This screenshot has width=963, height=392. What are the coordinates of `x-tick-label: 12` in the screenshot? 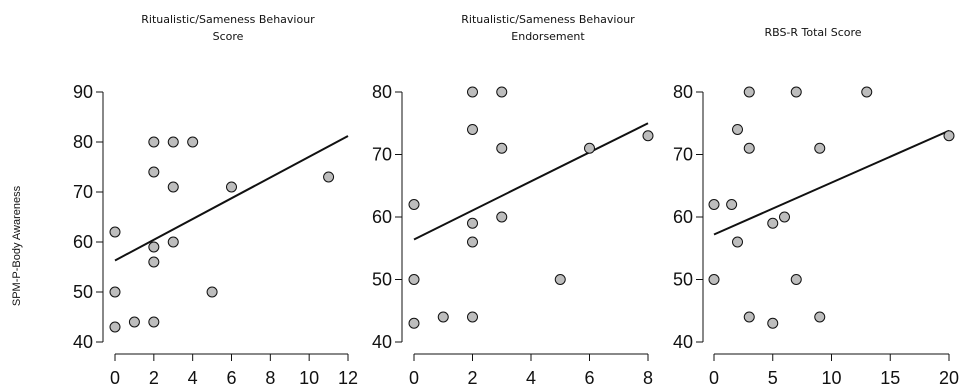 It's located at (348, 378).